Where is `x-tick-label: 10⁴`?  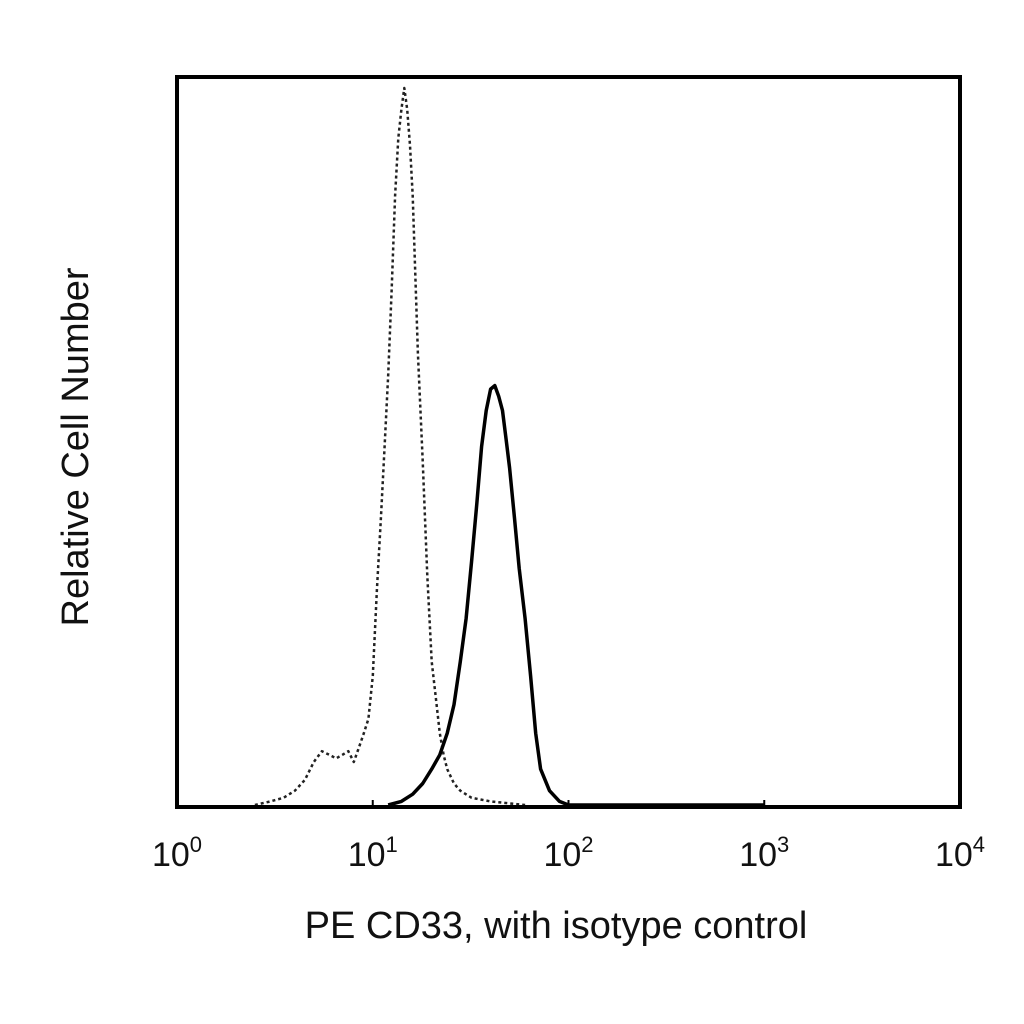
x-tick-label: 10⁴ is located at coordinates (960, 853).